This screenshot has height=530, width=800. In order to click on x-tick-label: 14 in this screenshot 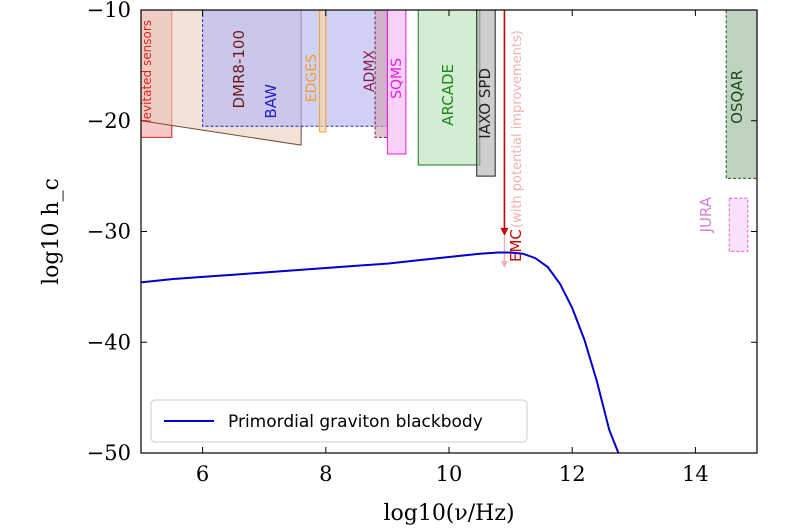, I will do `click(695, 474)`.